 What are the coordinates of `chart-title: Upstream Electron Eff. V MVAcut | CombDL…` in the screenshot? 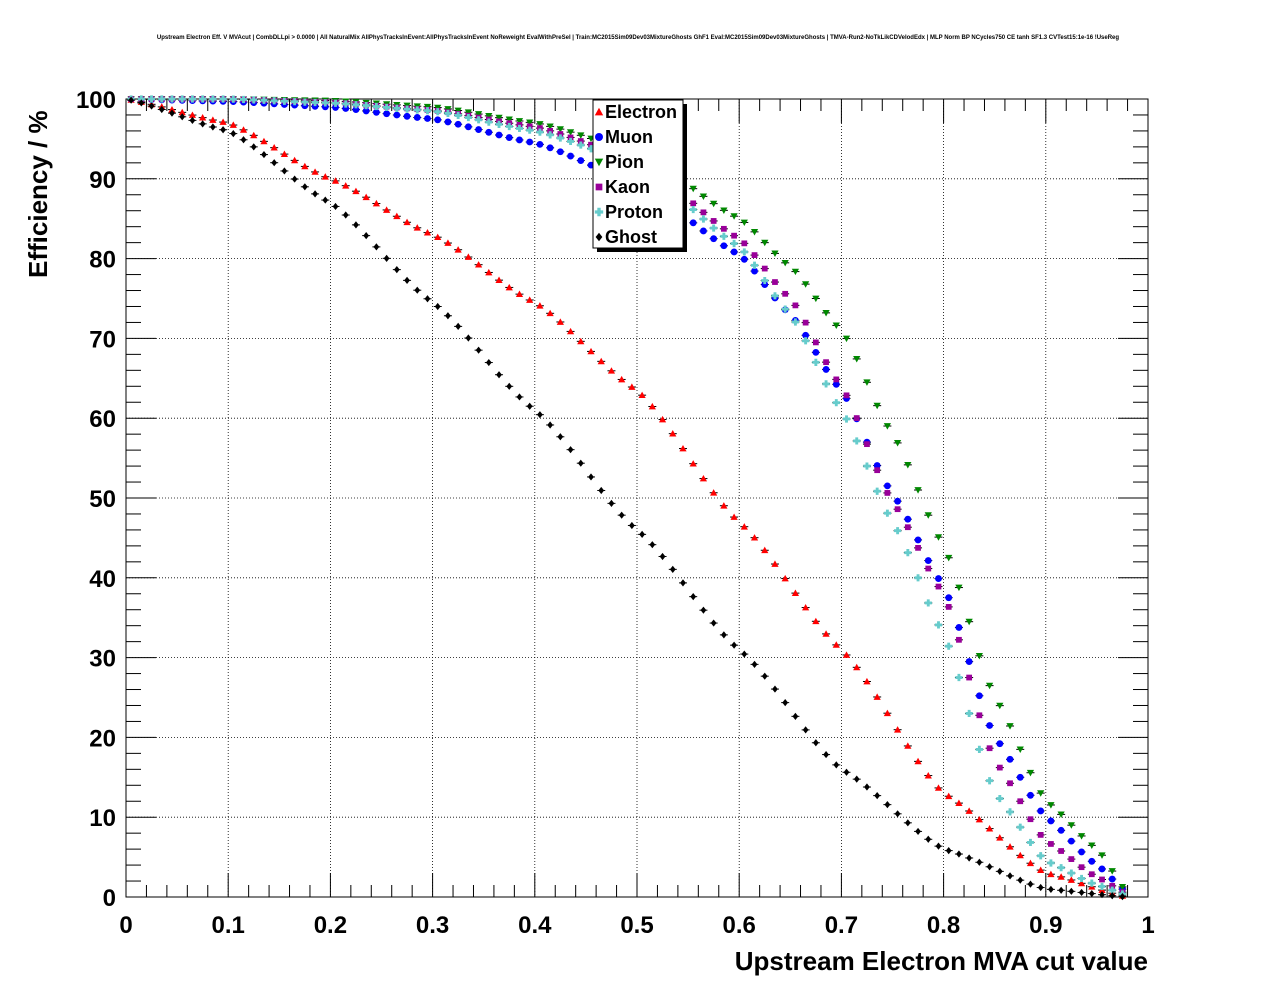 It's located at (638, 38).